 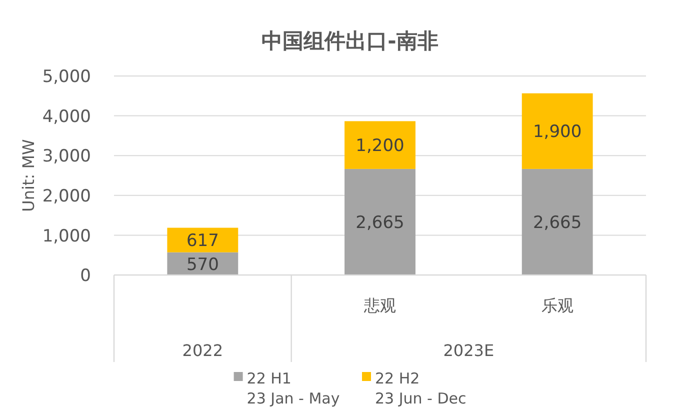 What do you see at coordinates (202, 264) in the screenshot?
I see `data-label: 570` at bounding box center [202, 264].